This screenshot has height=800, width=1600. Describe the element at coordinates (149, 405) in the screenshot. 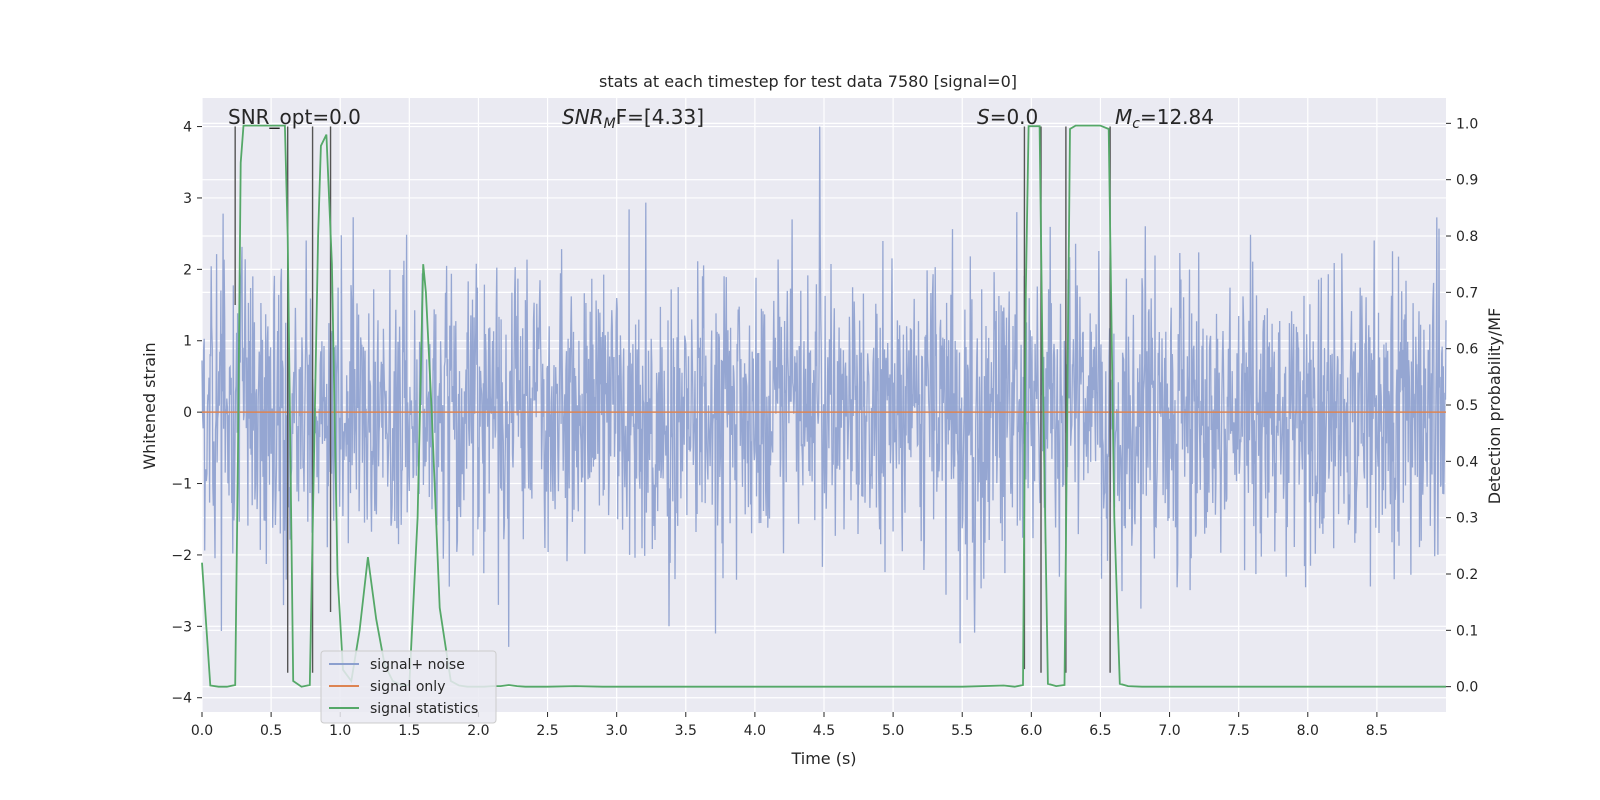

I see `y-axis-label: Whitened strain` at that location.